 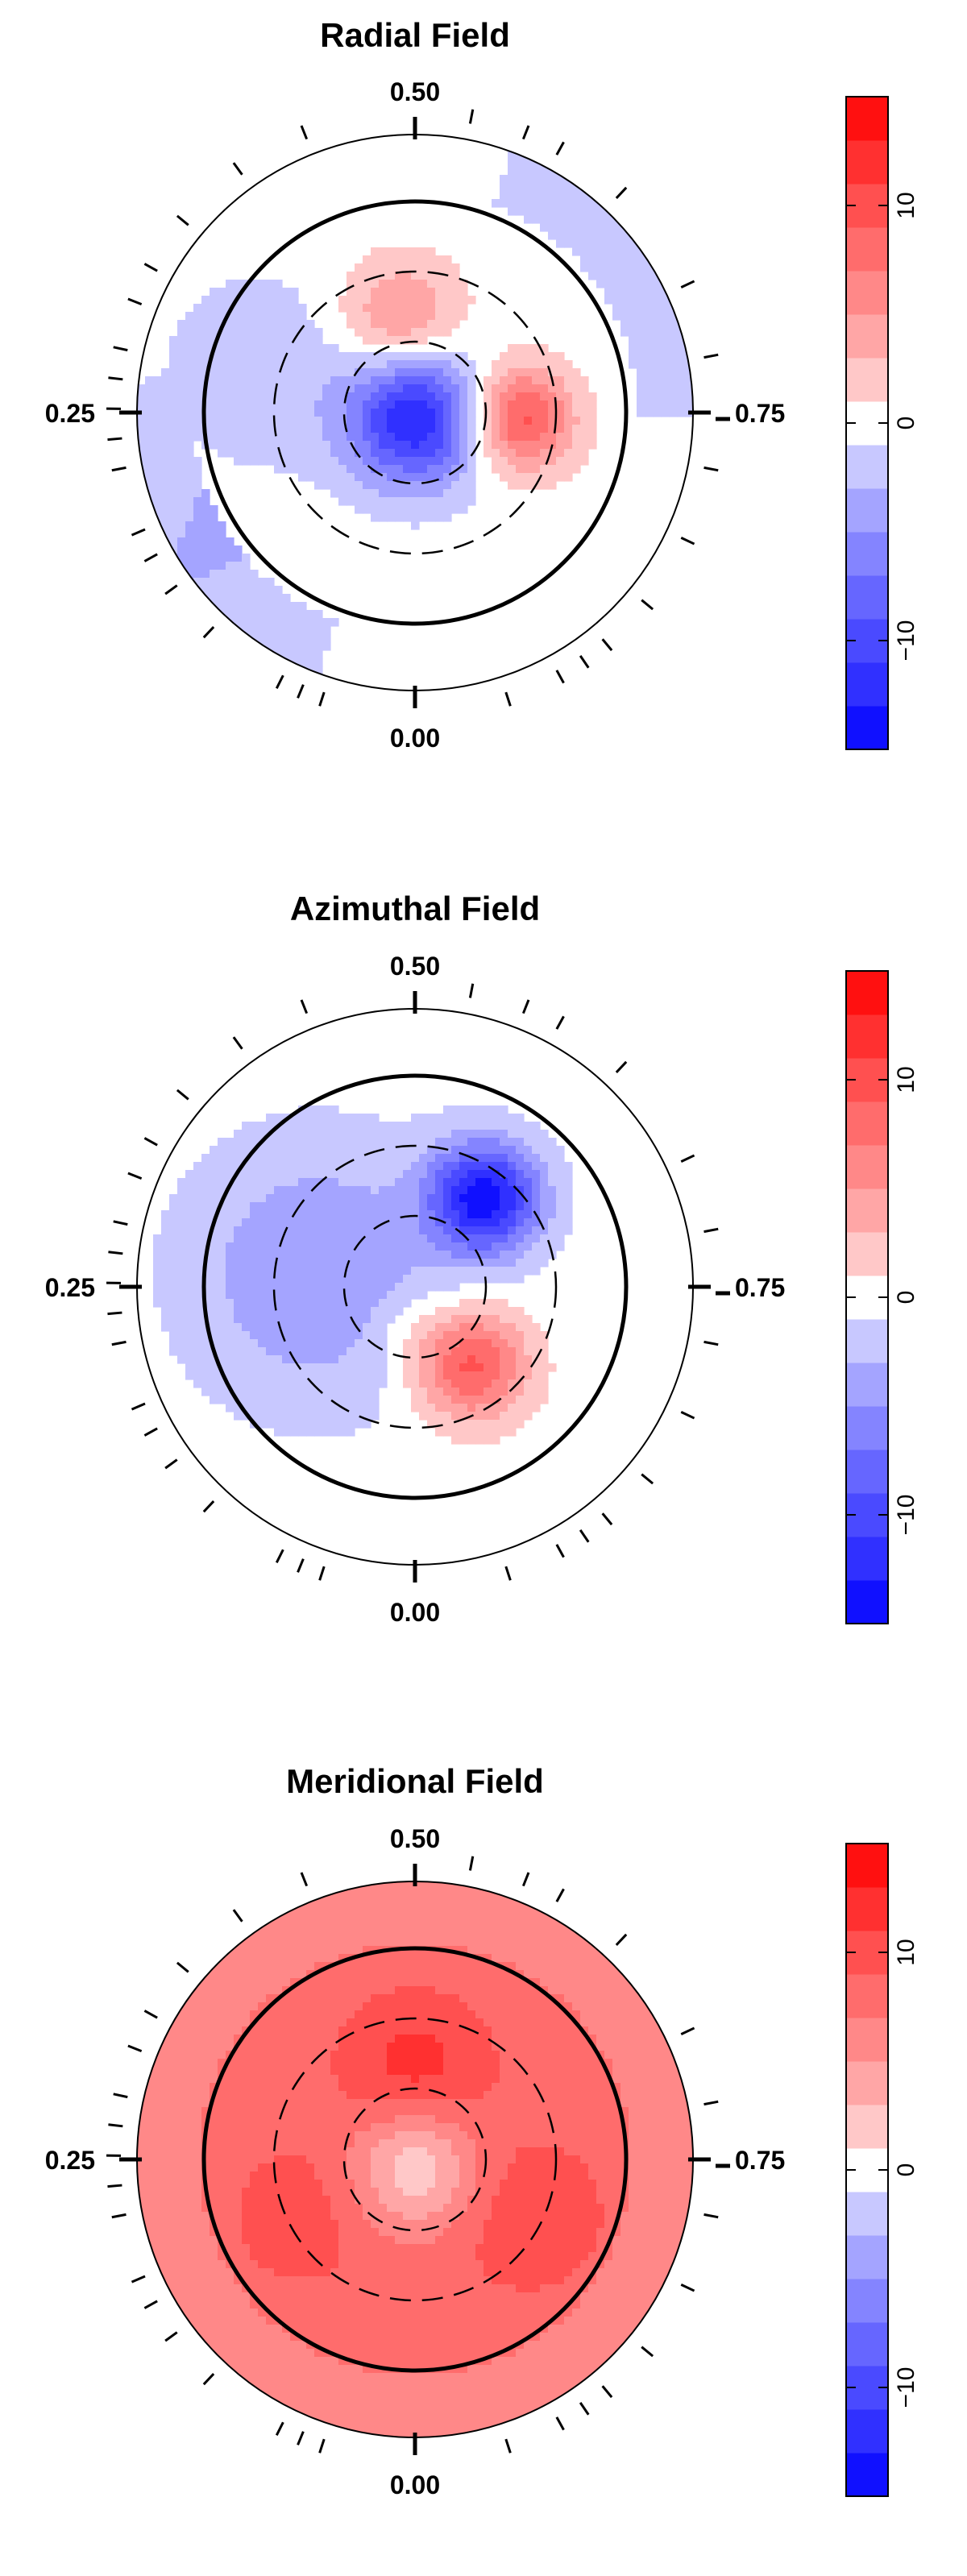 I want to click on observation-tick, so click(x=471, y=117).